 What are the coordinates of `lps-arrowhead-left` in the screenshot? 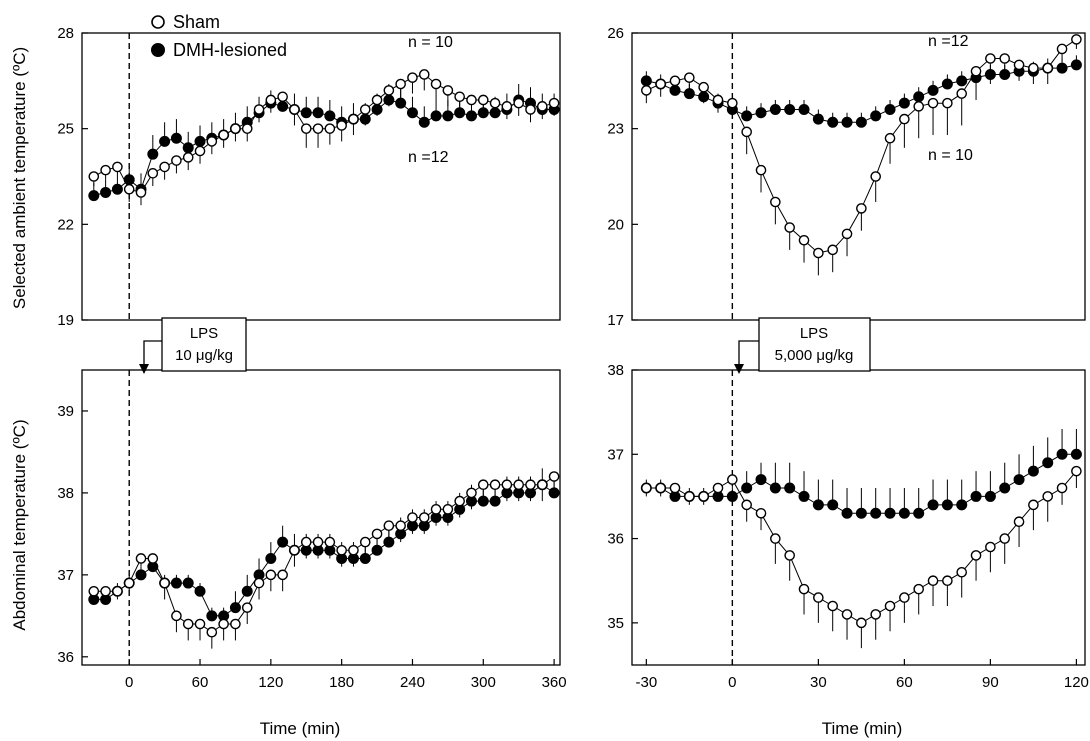 It's located at (144, 369).